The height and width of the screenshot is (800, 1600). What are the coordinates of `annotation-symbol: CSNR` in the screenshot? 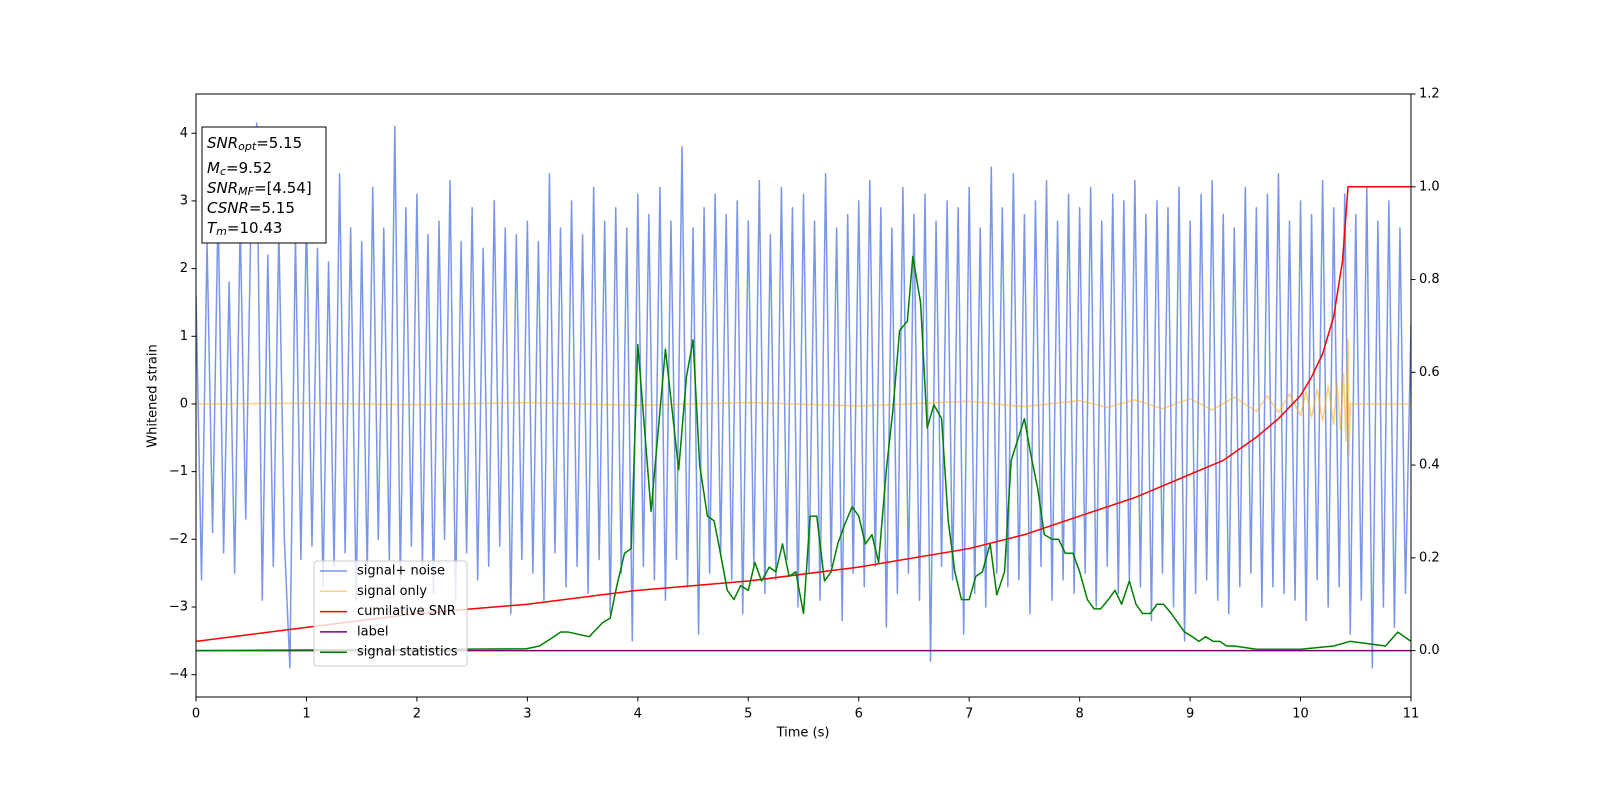 It's located at (228, 208).